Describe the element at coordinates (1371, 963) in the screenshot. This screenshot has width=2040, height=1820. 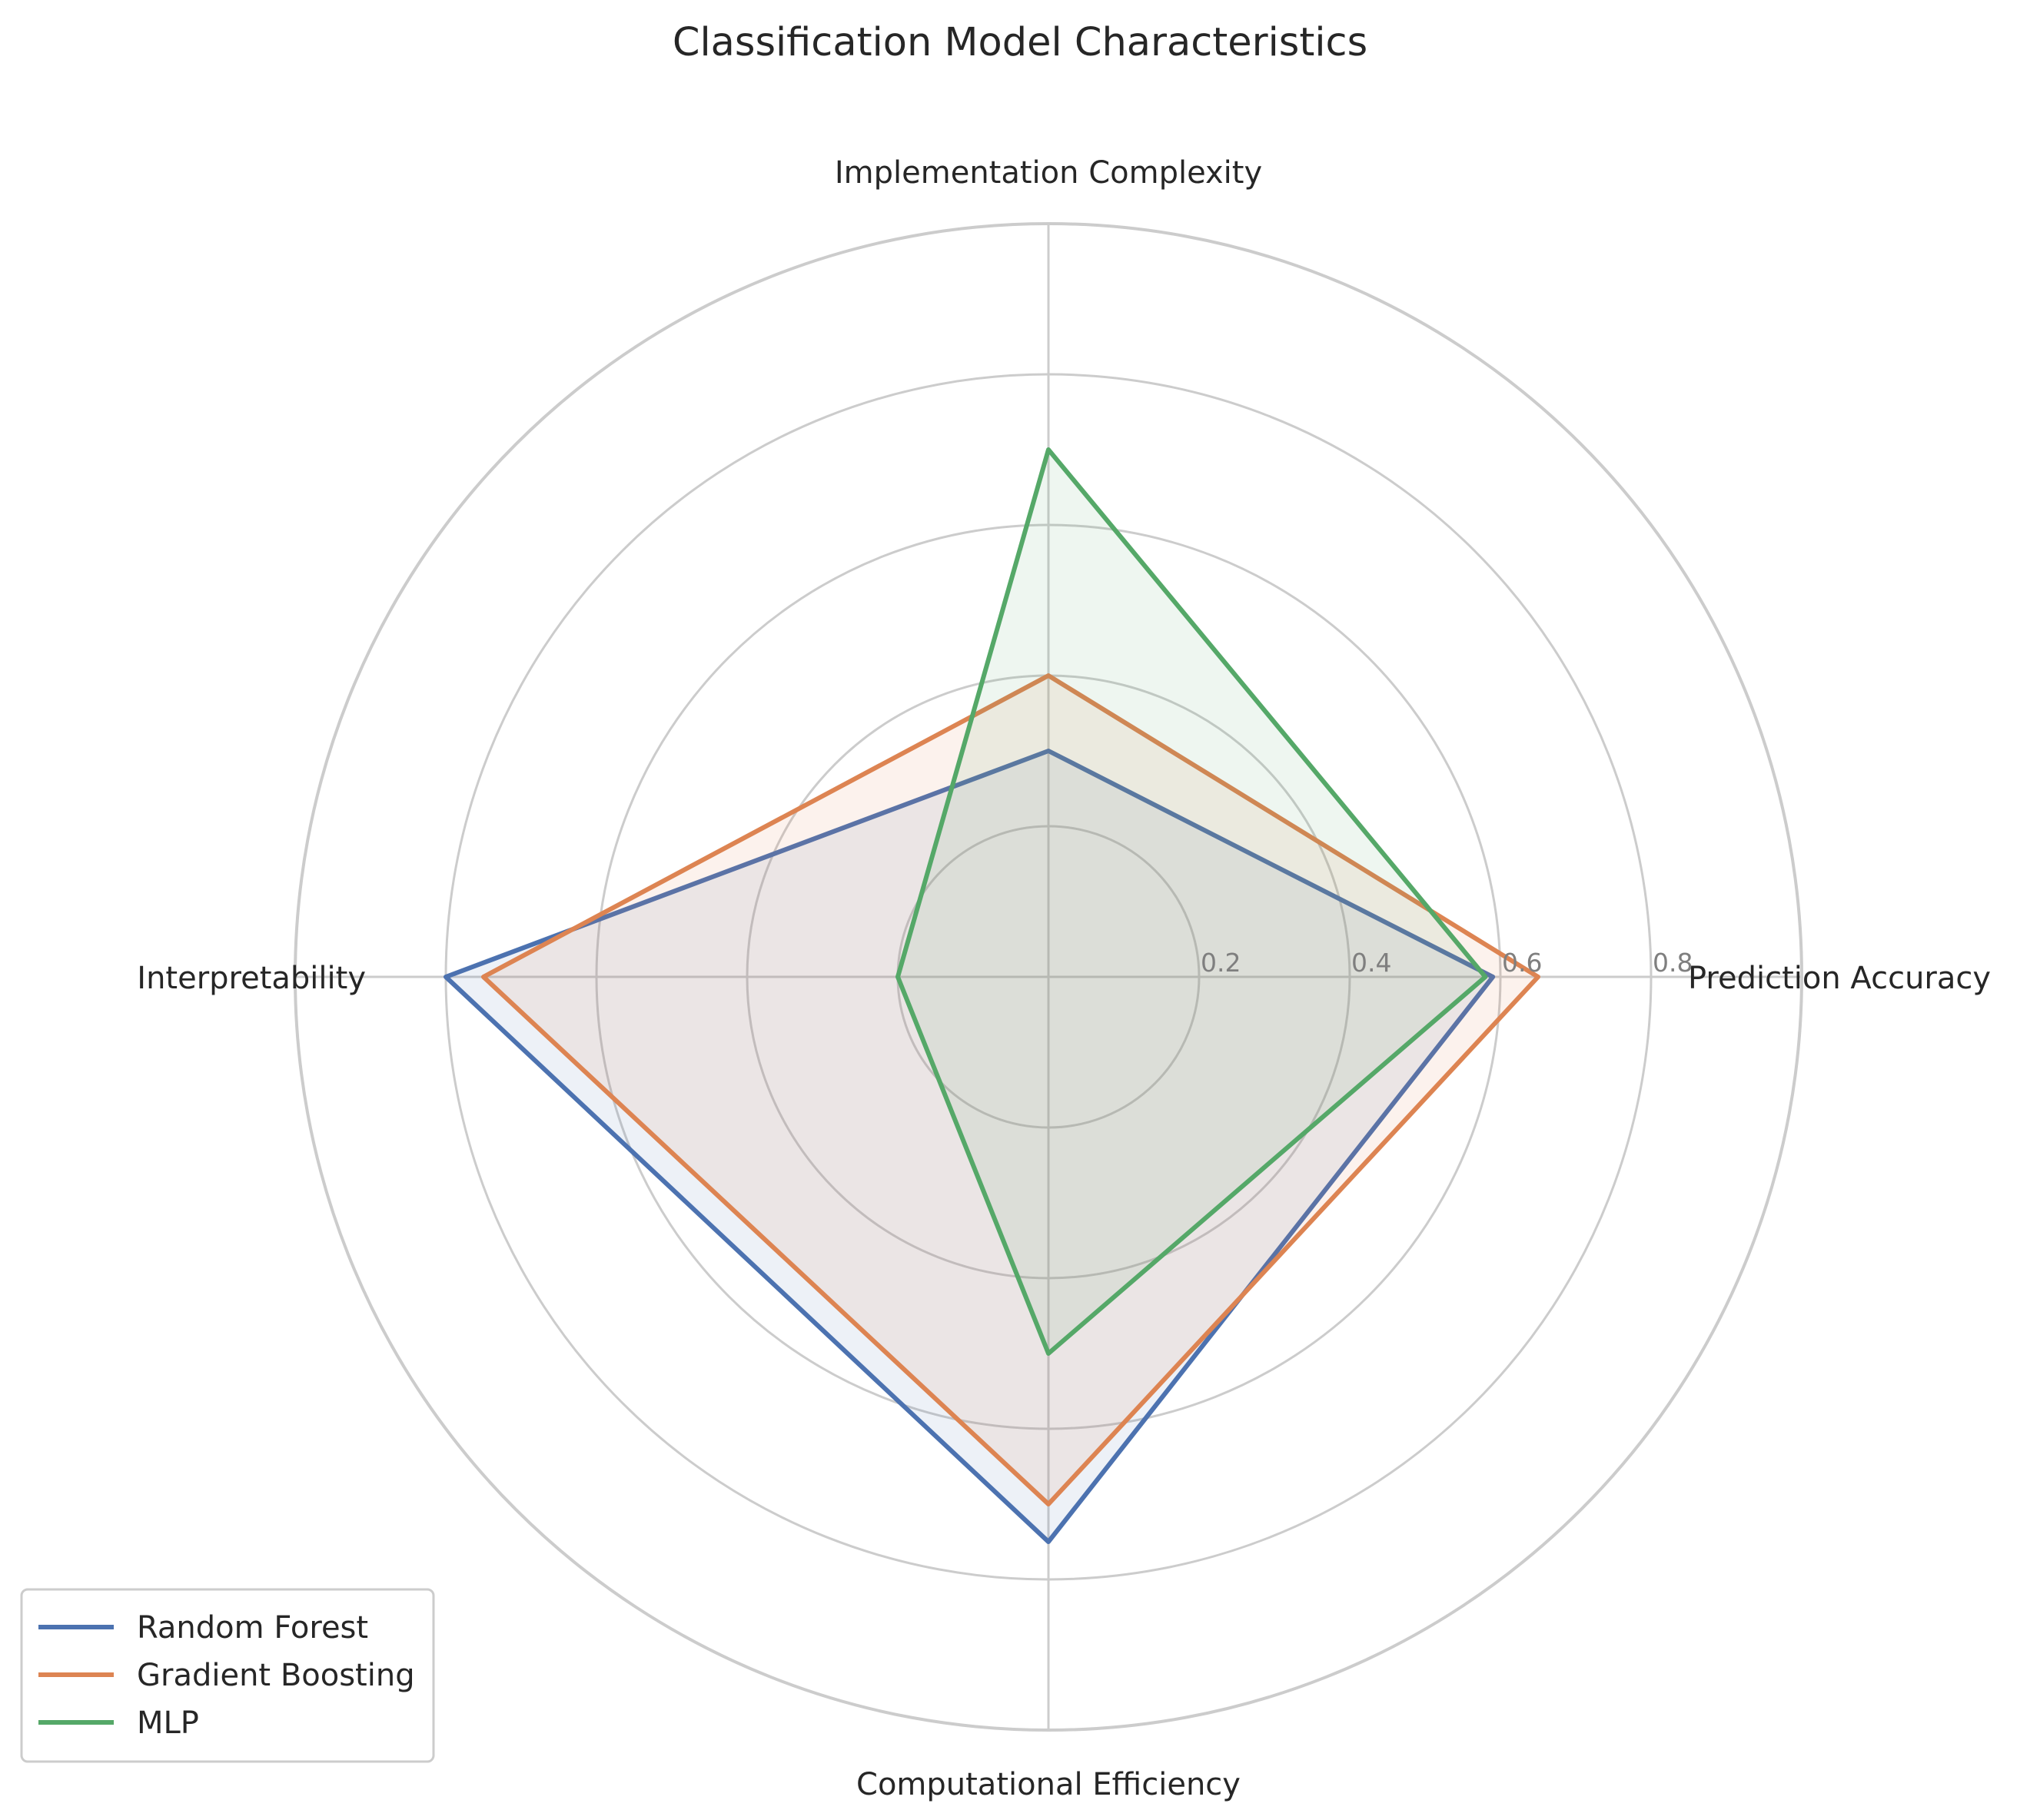
I see `r-tick-label: 0.4` at that location.